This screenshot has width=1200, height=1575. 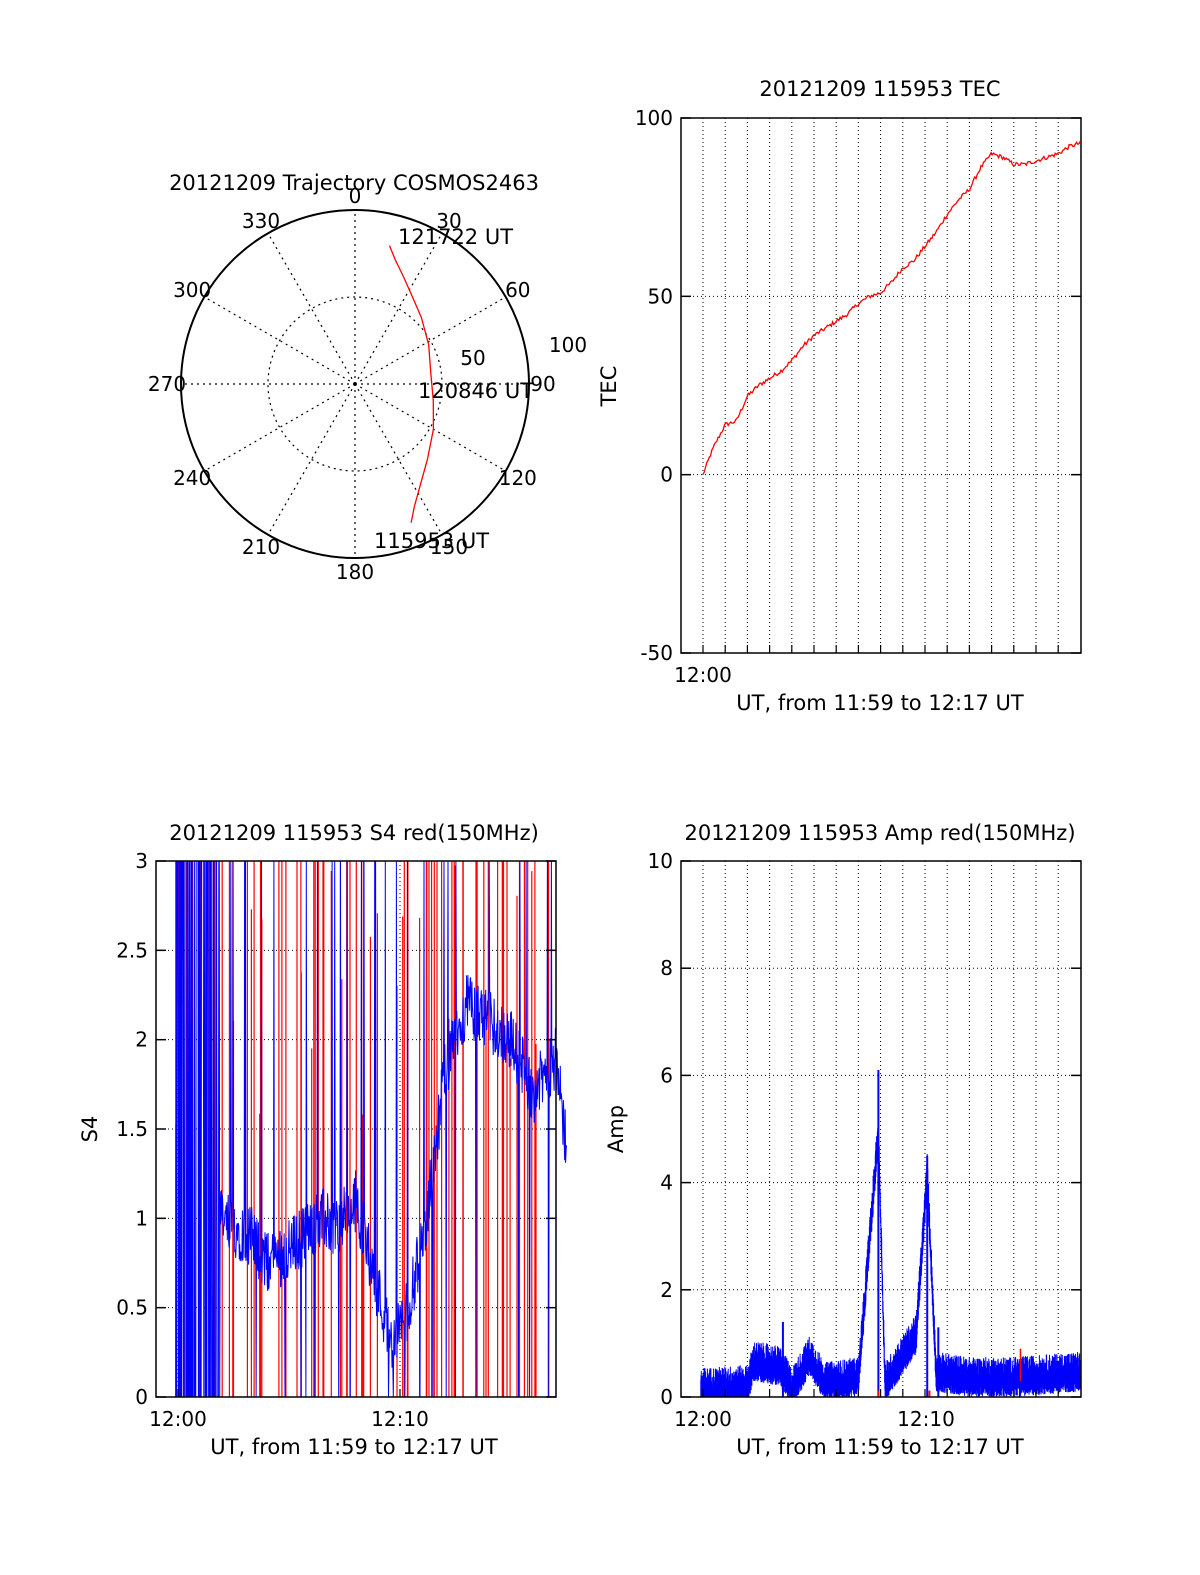 What do you see at coordinates (880, 1447) in the screenshot?
I see `amp-xlabel: UT, from 11:59 to 12:17 UT` at bounding box center [880, 1447].